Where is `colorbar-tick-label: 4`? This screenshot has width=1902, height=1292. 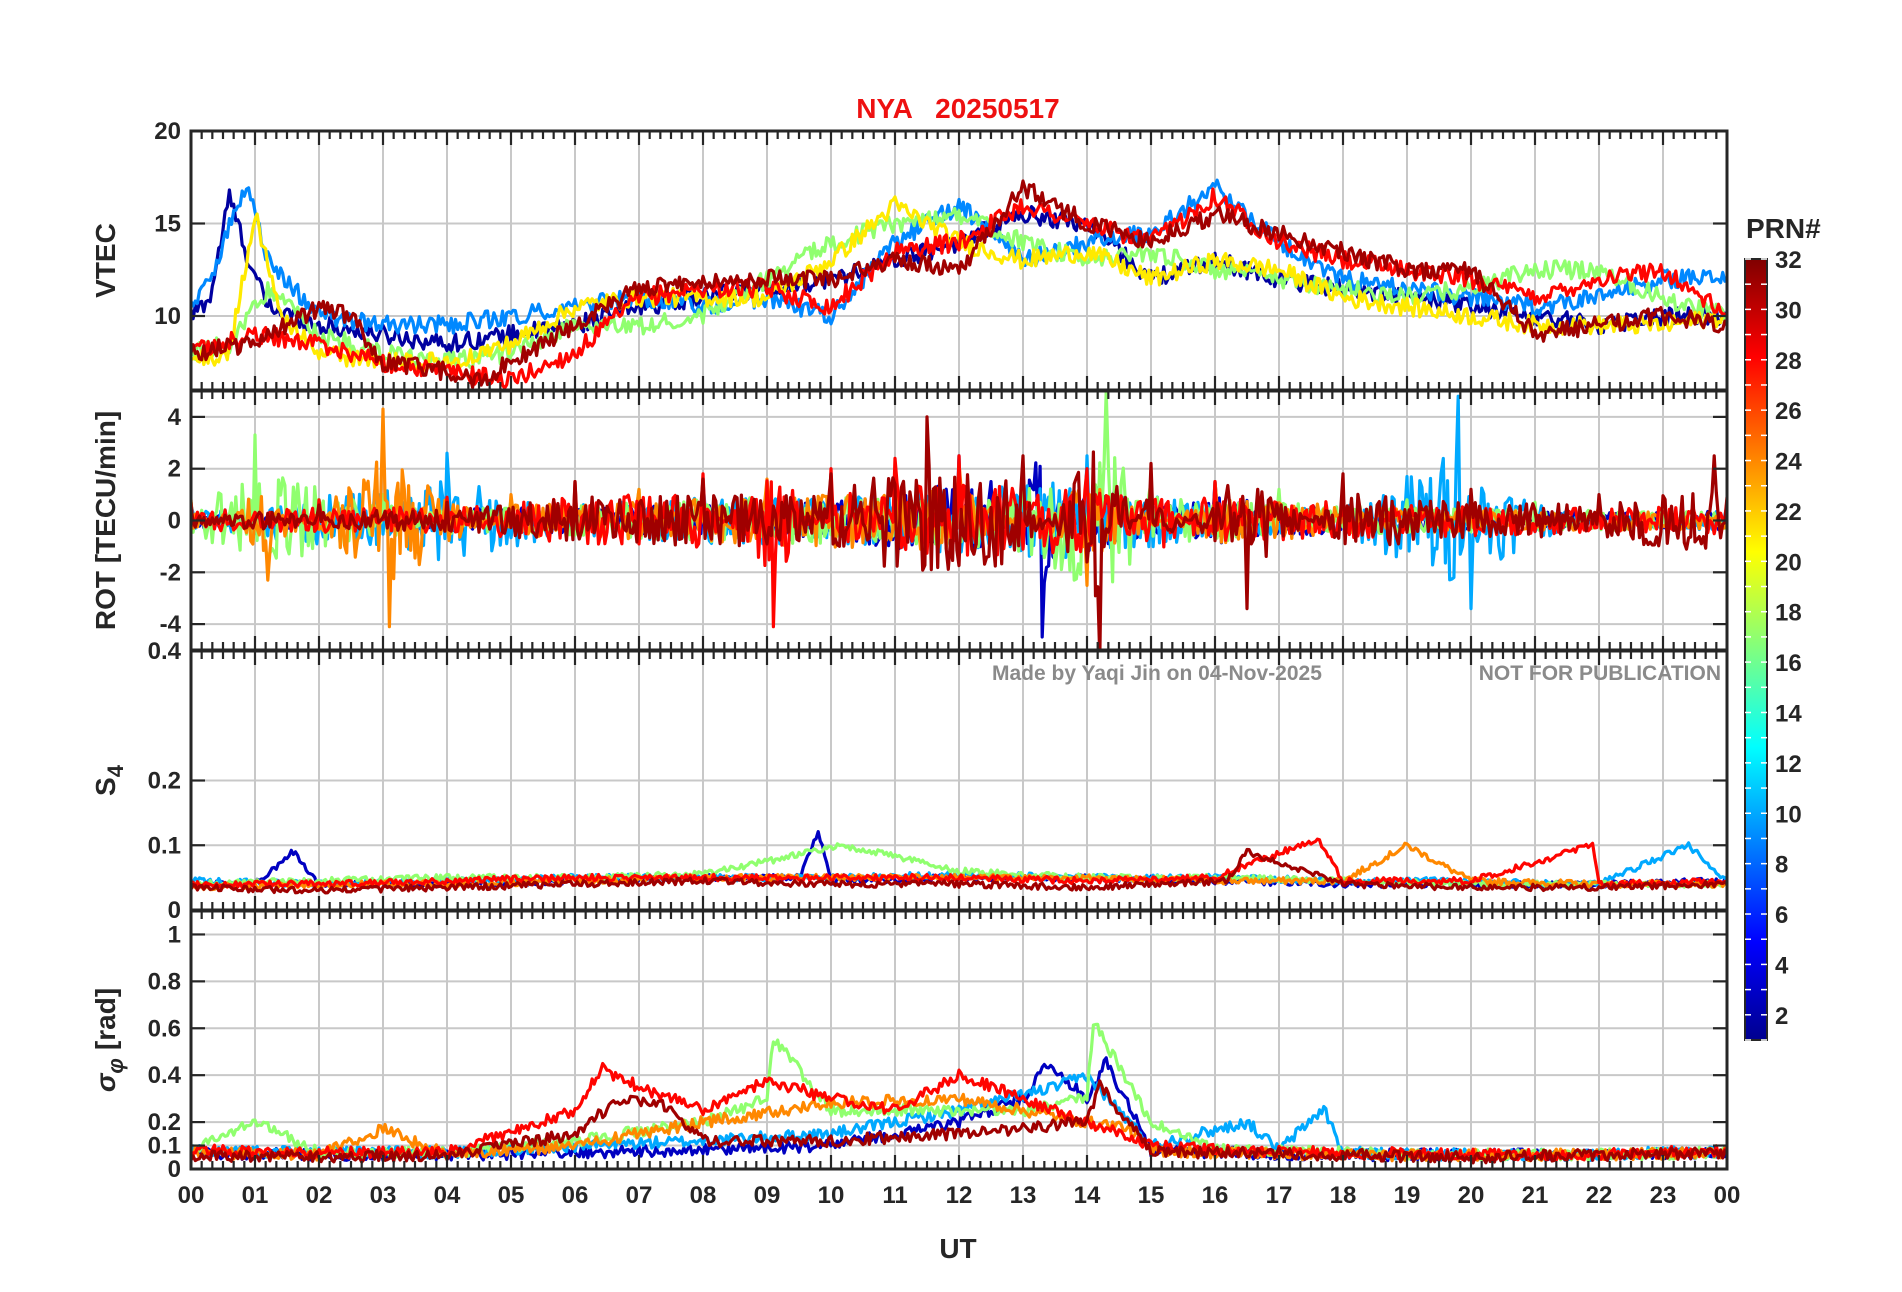
colorbar-tick-label: 4 is located at coordinates (1782, 965).